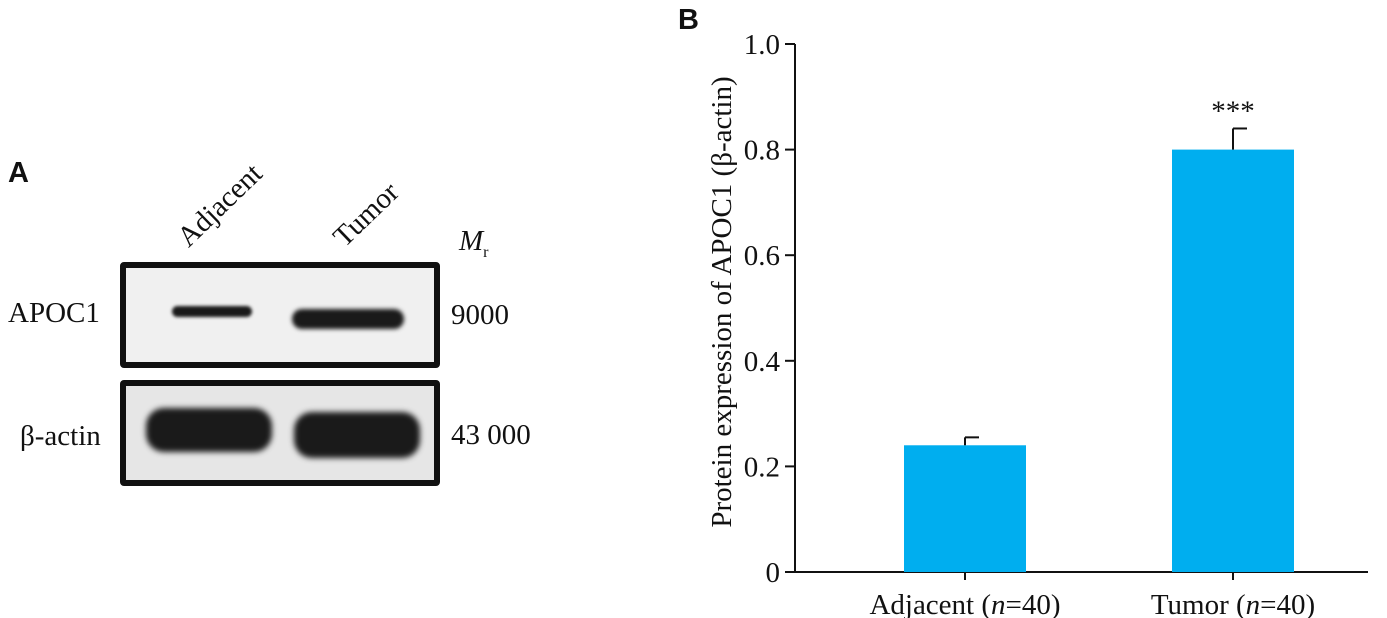  I want to click on mw-label-beta-actin: 43 000, so click(491, 435).